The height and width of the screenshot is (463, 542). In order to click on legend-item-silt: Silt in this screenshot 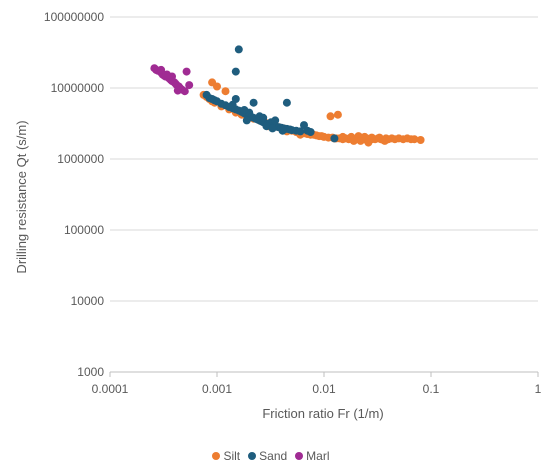, I will do `click(226, 456)`.